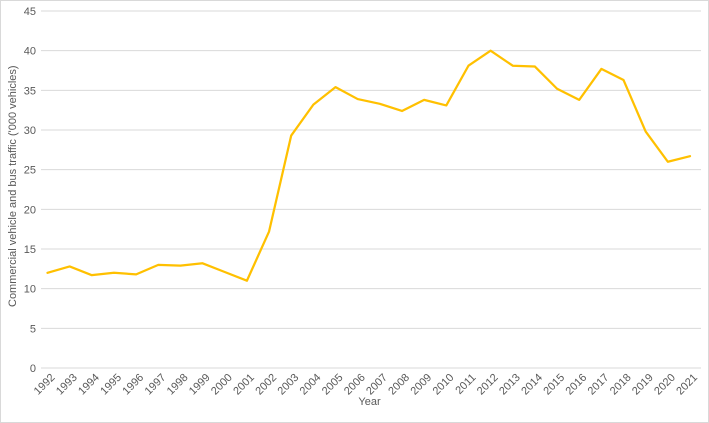 This screenshot has width=709, height=423. I want to click on x-tick-label: 2016, so click(577, 385).